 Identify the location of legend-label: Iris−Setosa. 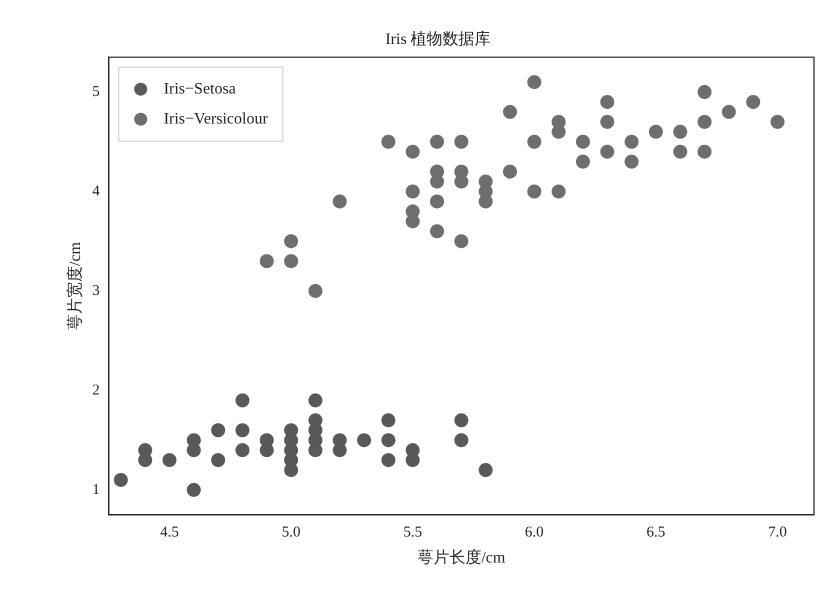
(200, 89).